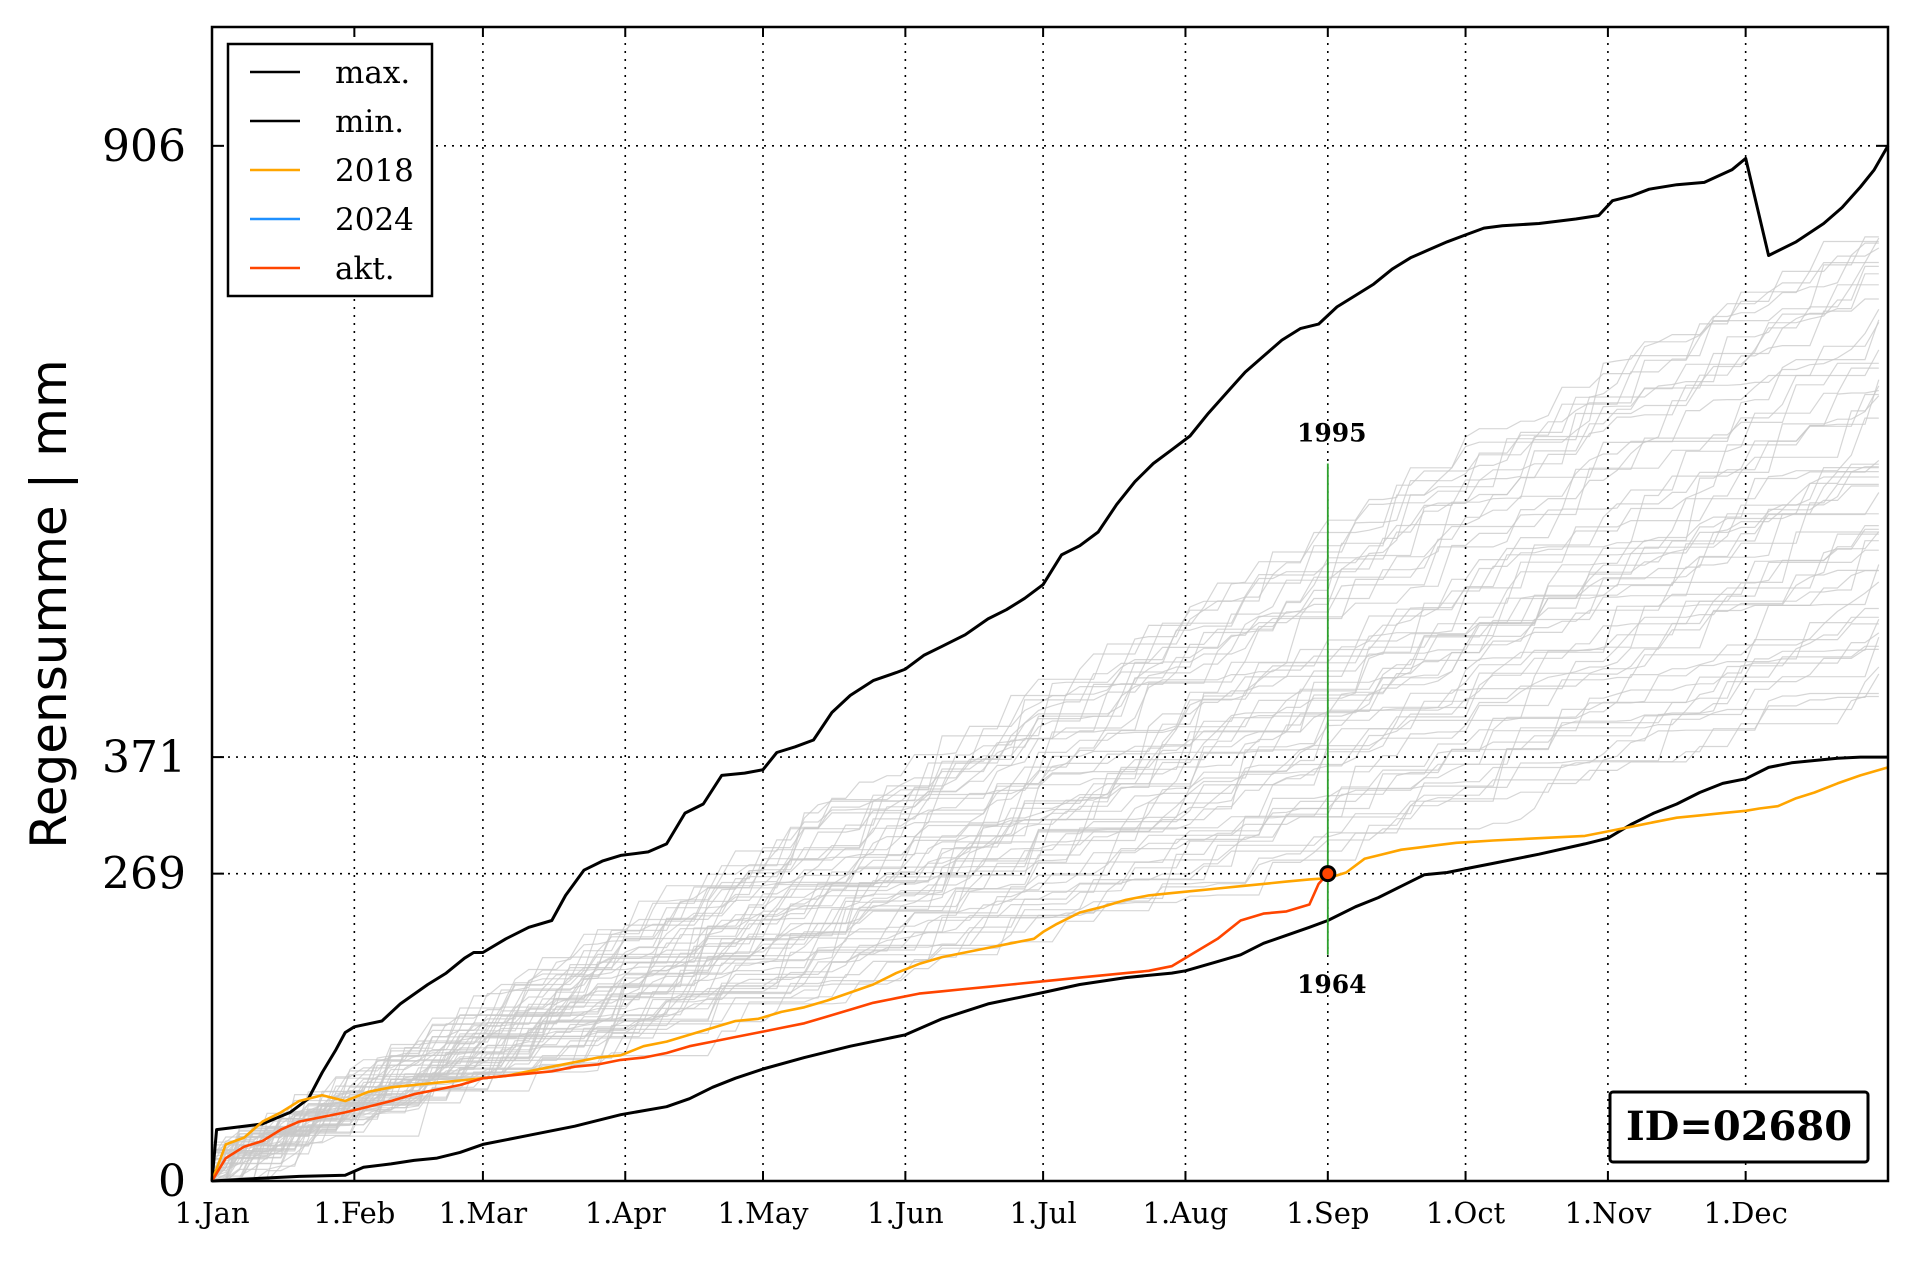 This screenshot has height=1262, width=1913. What do you see at coordinates (1186, 1213) in the screenshot?
I see `x-tick-label: 1.Aug` at bounding box center [1186, 1213].